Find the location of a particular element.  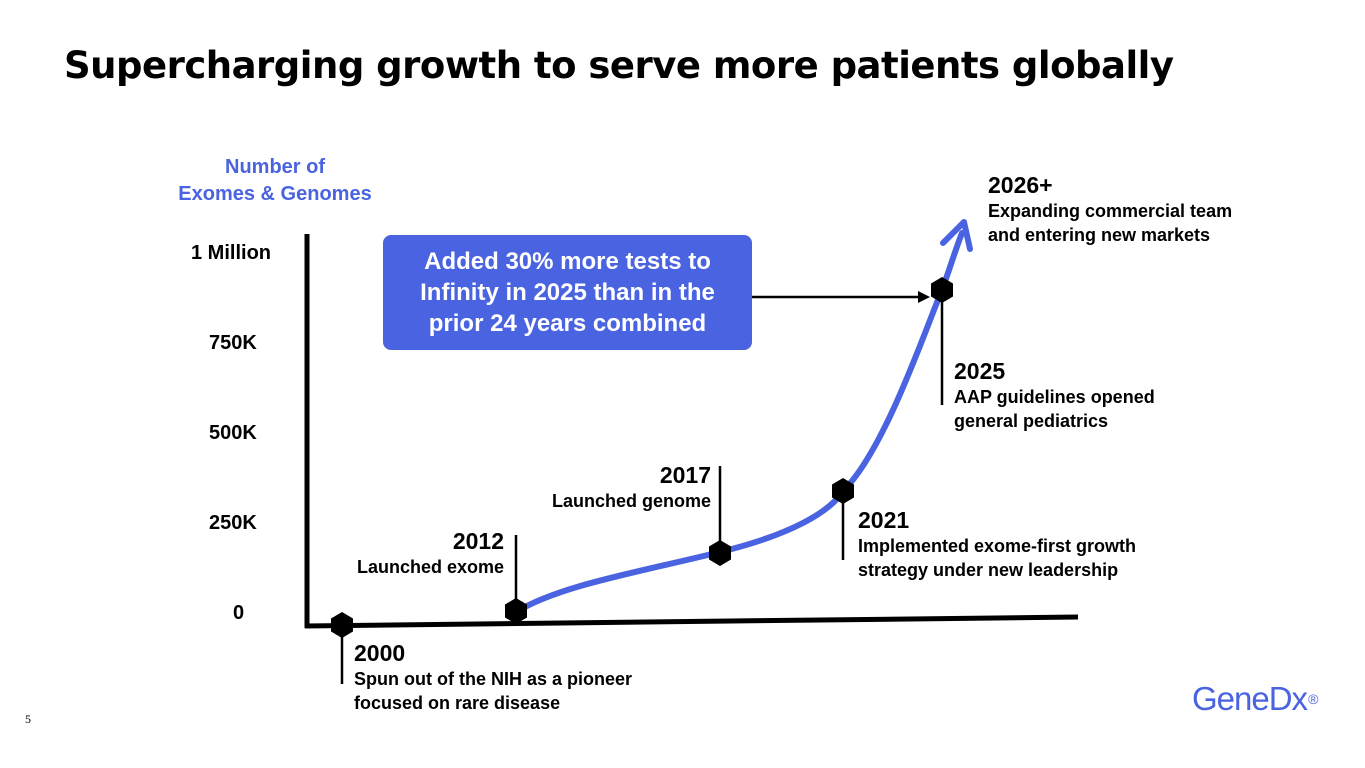

y-axis-title: Number of Exomes & Genomes is located at coordinates (275, 181).